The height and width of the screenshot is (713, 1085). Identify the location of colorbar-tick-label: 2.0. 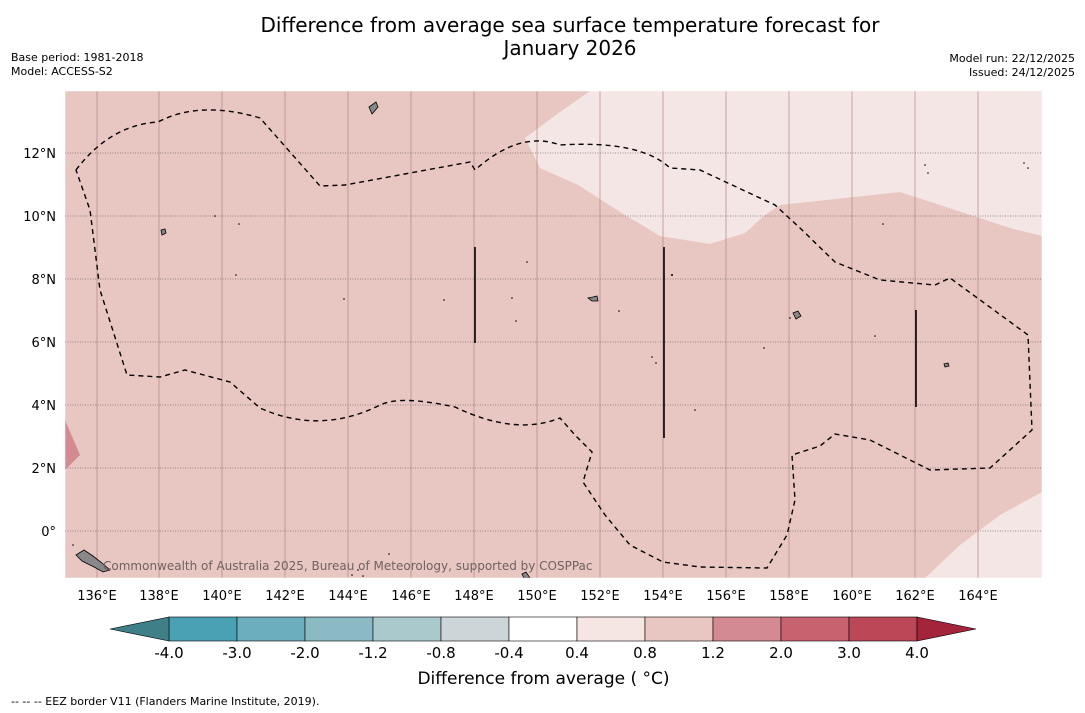
(781, 653).